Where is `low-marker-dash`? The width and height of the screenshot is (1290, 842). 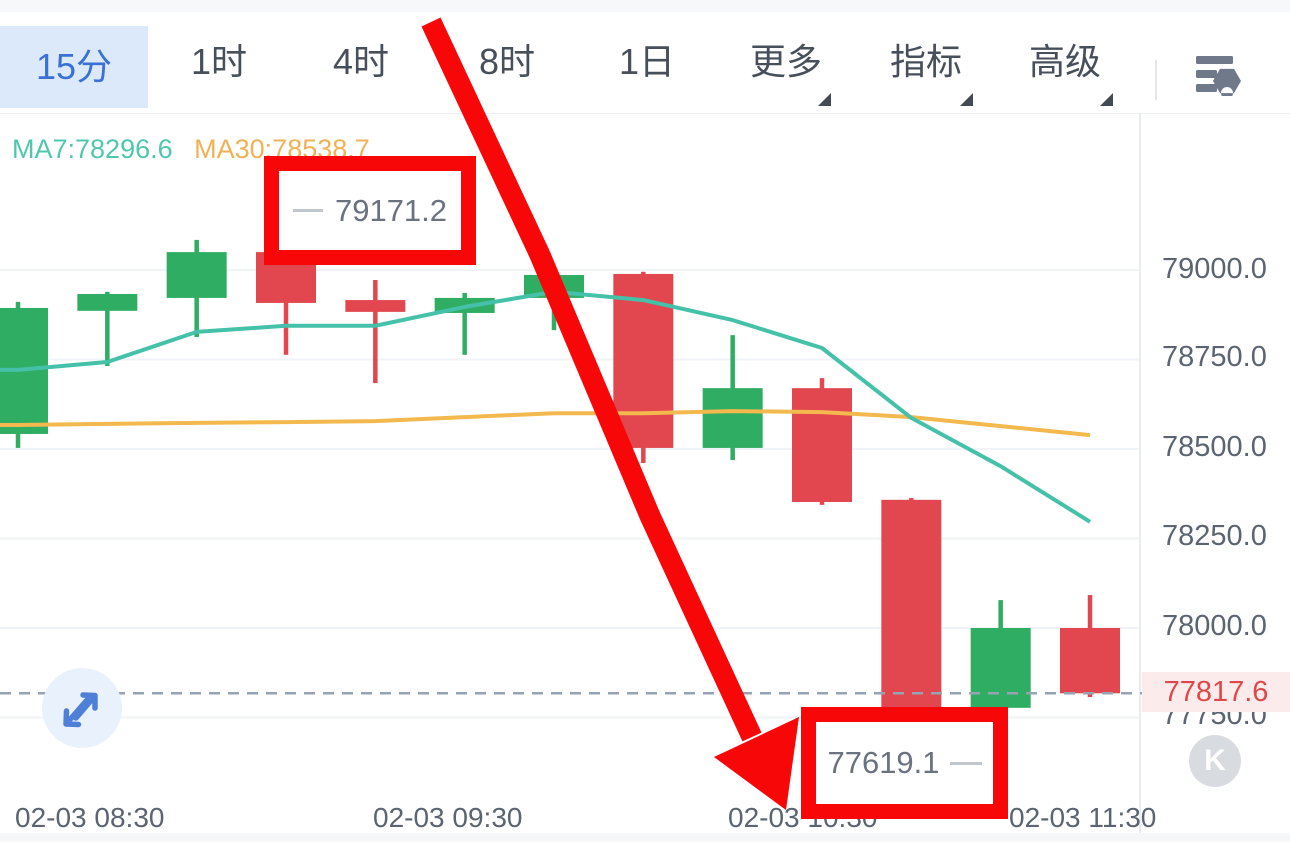
low-marker-dash is located at coordinates (965, 763).